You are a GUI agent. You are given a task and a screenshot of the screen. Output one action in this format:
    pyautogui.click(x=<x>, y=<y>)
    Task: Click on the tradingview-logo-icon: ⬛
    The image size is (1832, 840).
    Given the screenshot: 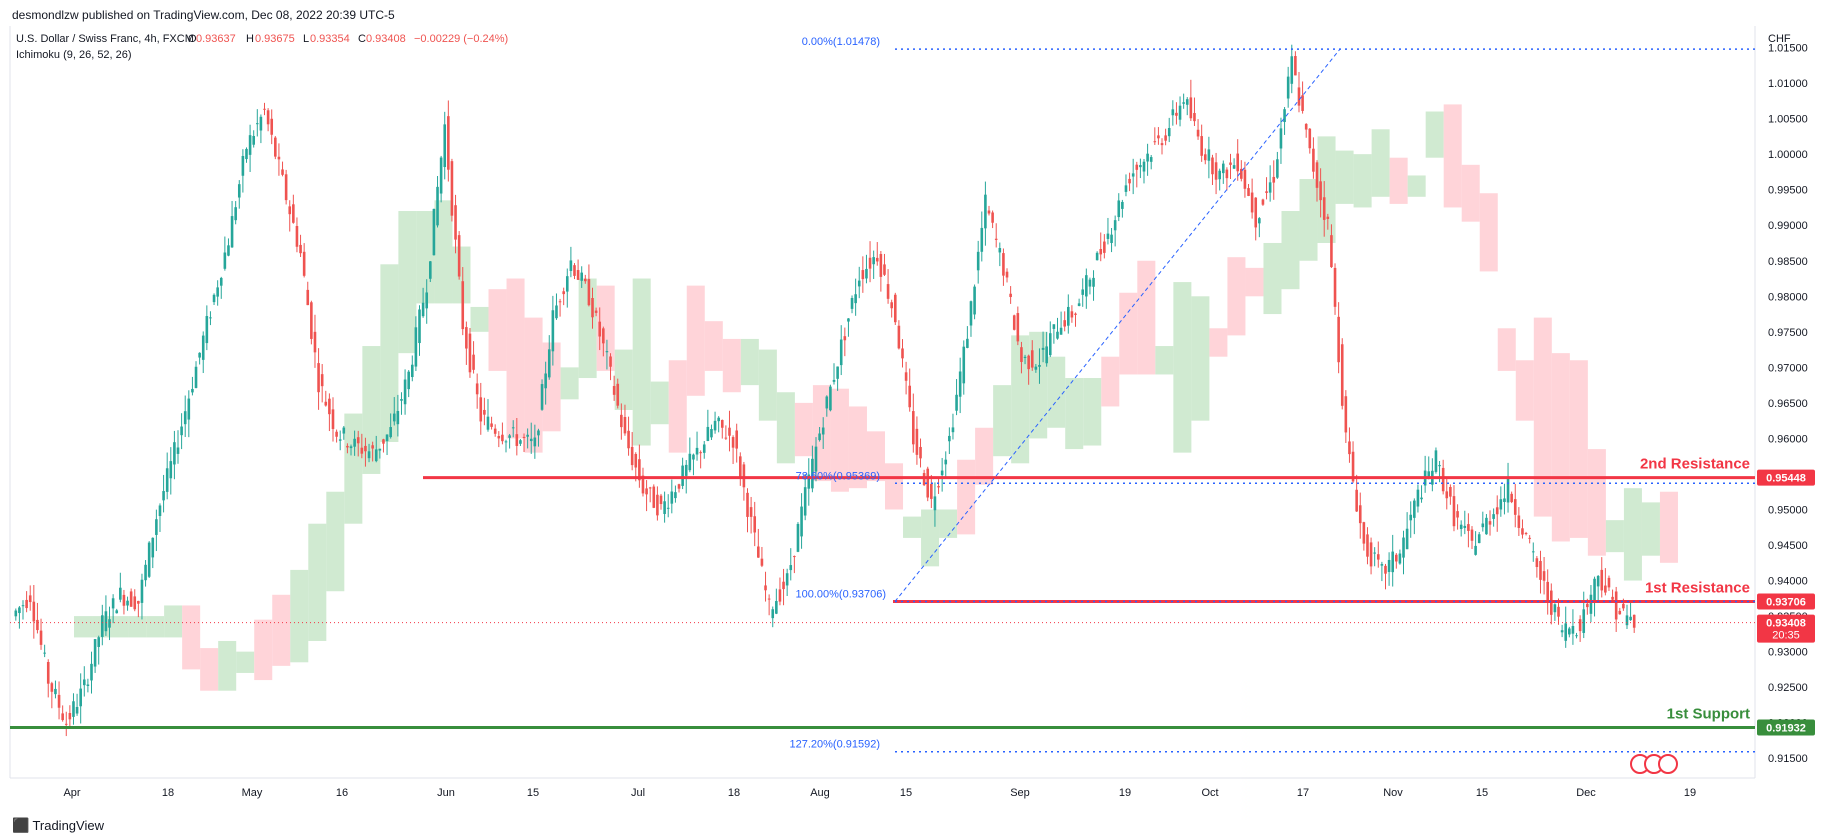 What is the action you would take?
    pyautogui.click(x=20, y=825)
    